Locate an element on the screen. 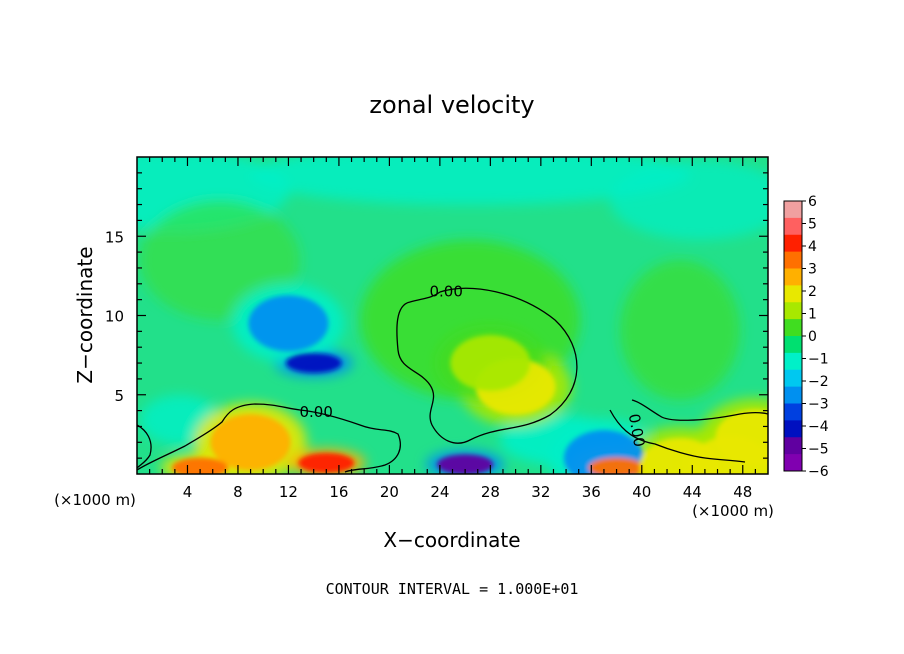 Image resolution: width=904 pixels, height=654 pixels. x-tick-label: 8 is located at coordinates (238, 492).